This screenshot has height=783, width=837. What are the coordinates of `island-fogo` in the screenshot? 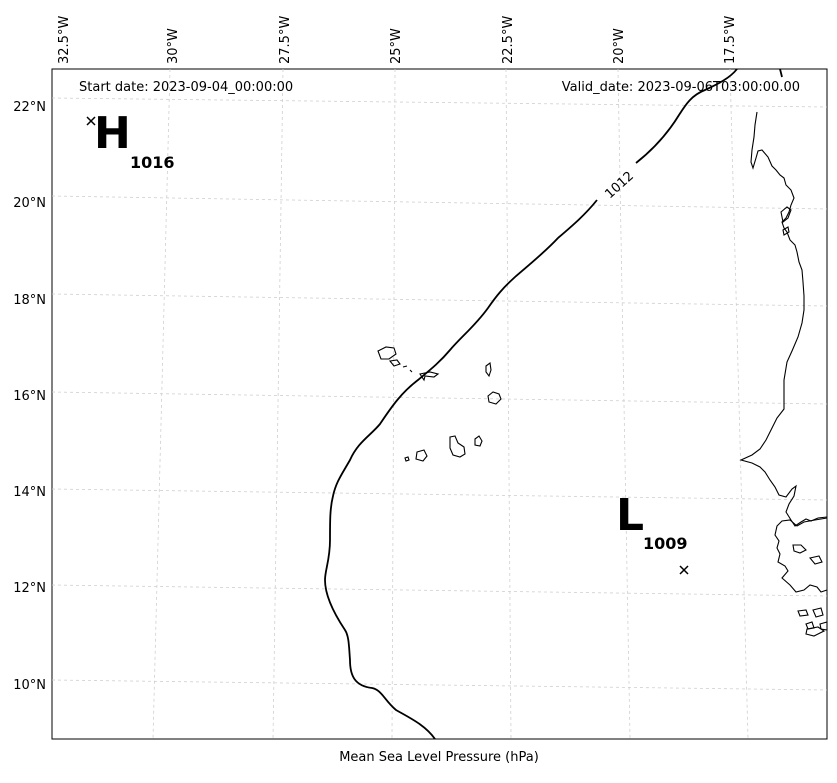 It's located at (421, 455).